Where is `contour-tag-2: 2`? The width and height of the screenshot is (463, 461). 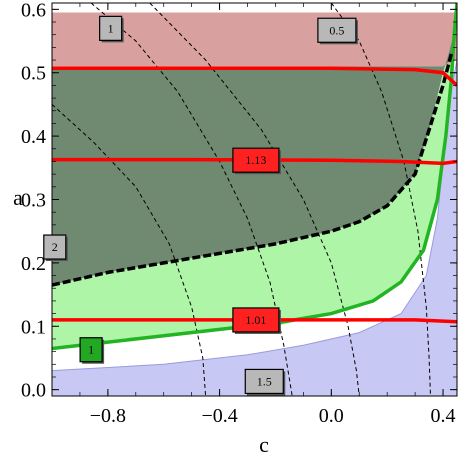
contour-tag-2: 2 is located at coordinates (55, 248).